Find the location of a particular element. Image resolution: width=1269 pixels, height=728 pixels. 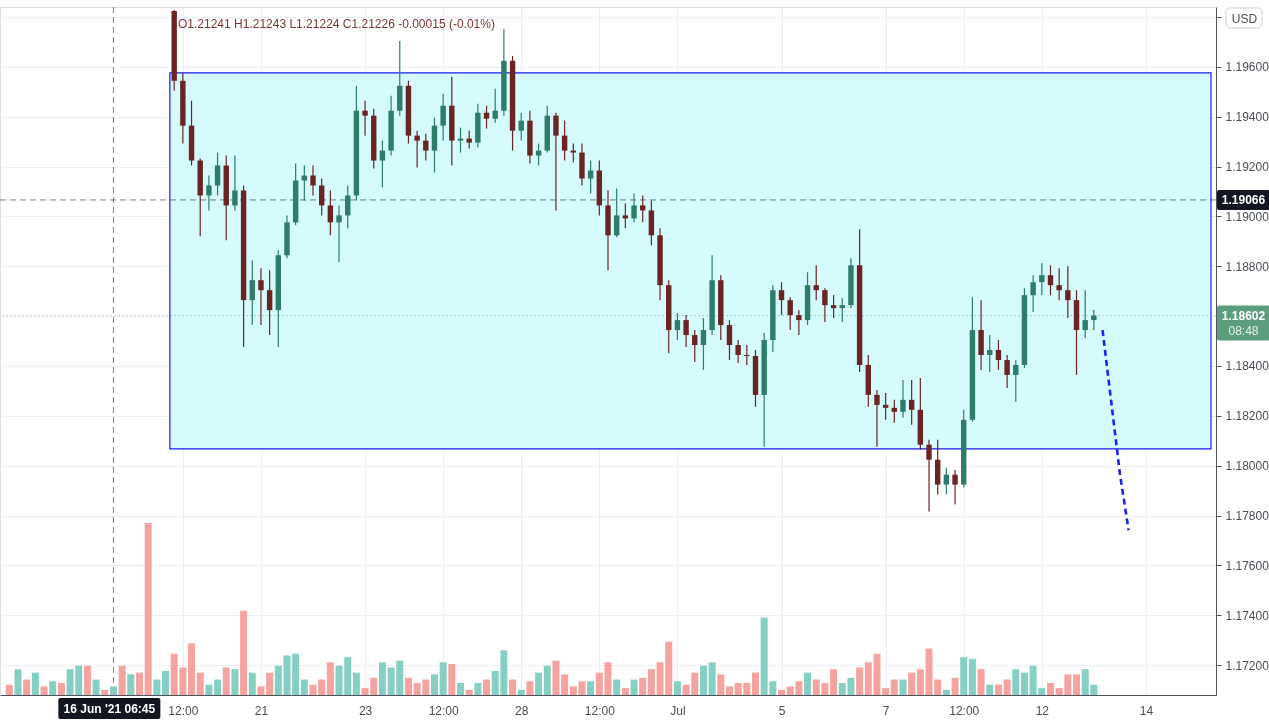

x-tick-label: 7 is located at coordinates (886, 710).